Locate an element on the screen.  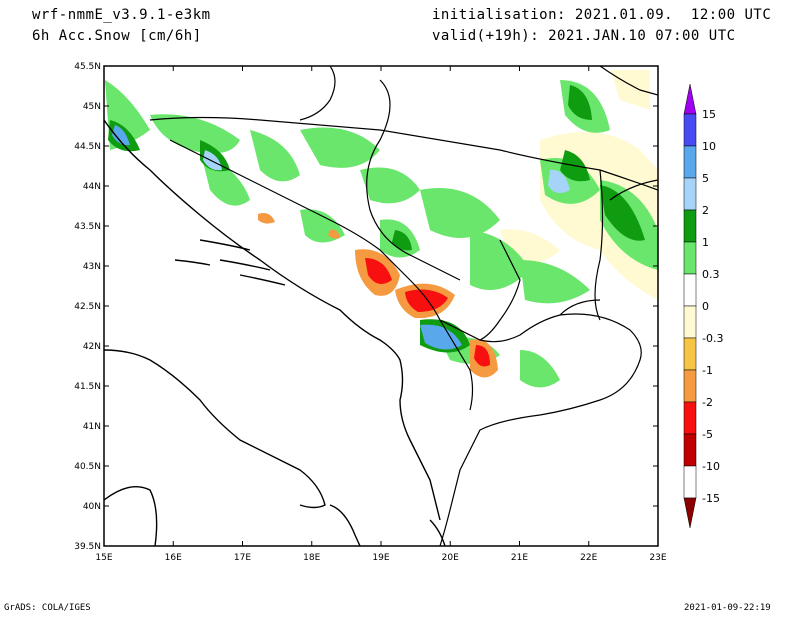
lat-label: 40.5N is located at coordinates (87, 467).